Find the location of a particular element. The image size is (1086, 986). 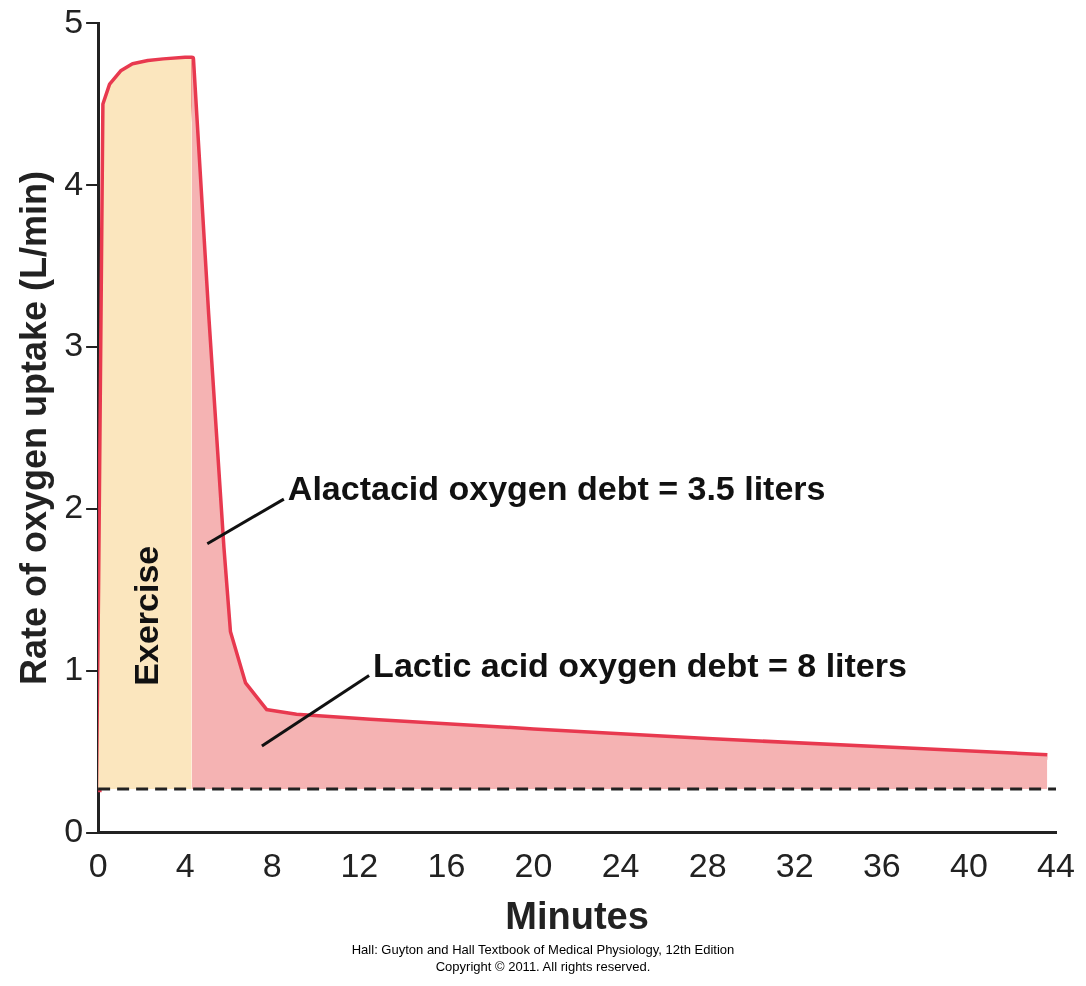

x-tick-label: 16 is located at coordinates (446, 865).